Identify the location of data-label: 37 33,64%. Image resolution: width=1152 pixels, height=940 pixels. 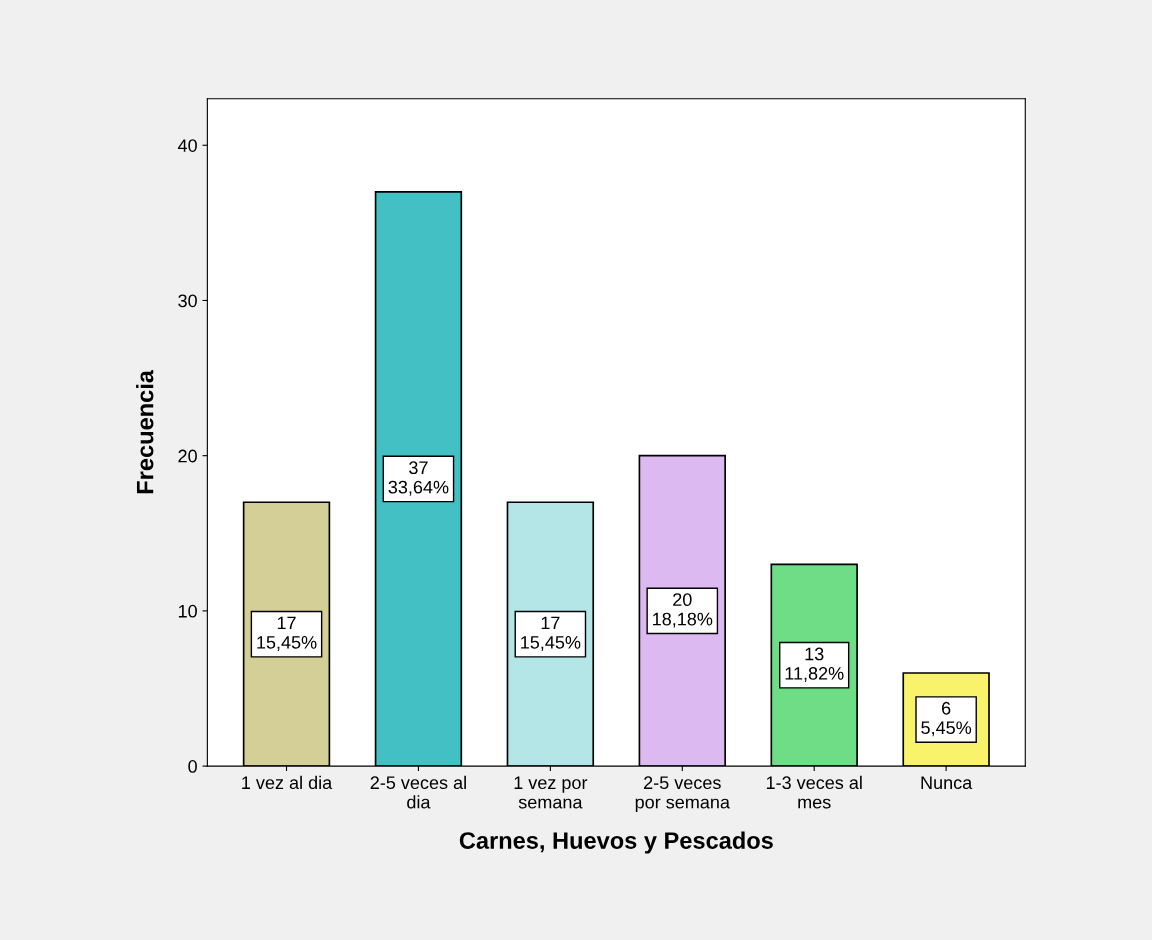
(418, 478).